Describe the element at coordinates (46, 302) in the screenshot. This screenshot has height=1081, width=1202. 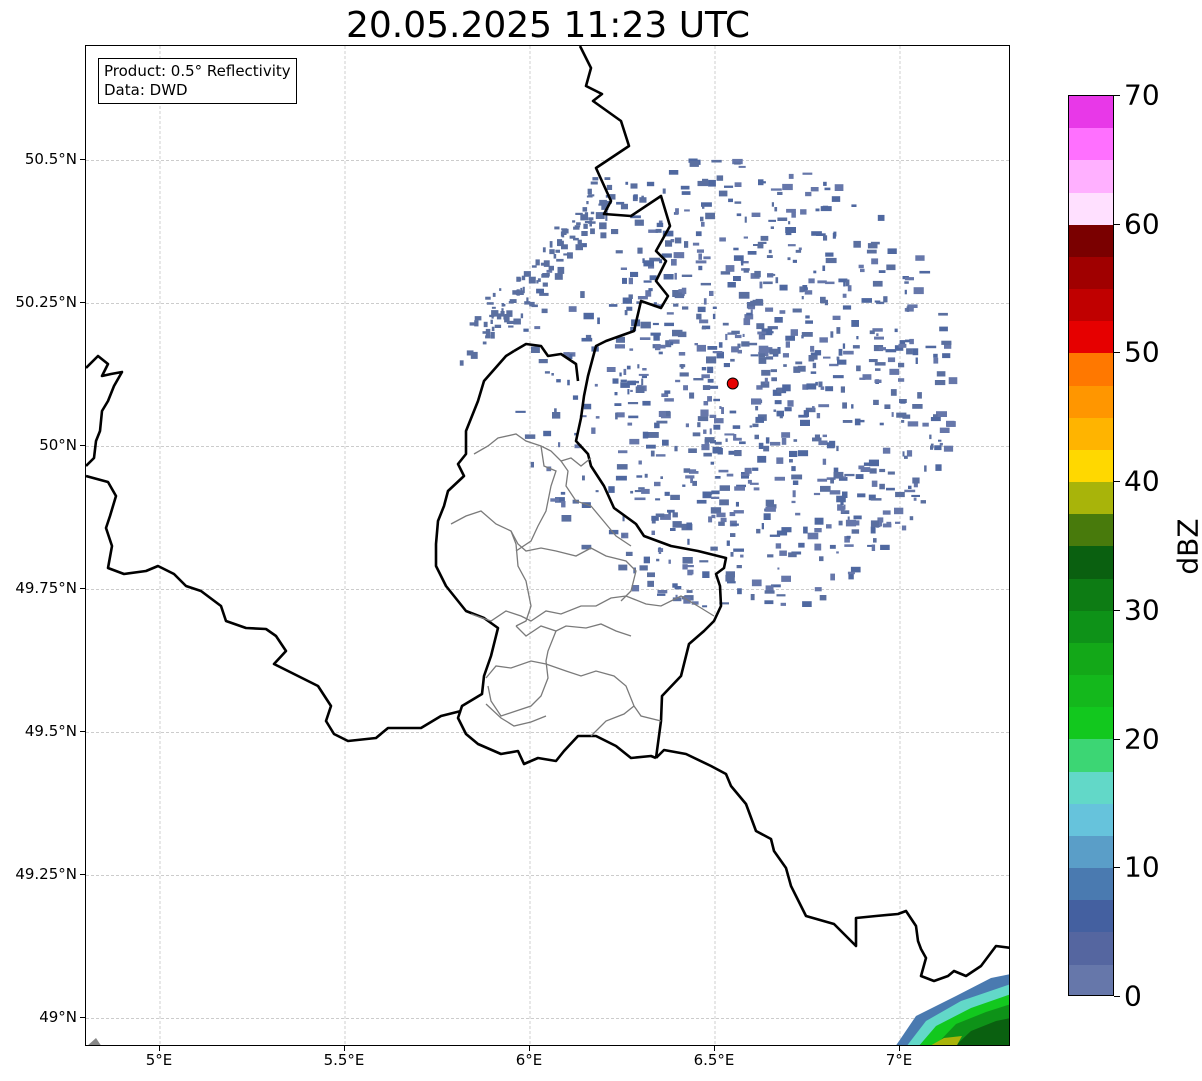
I see `lat-tick-label: 50.25°N` at that location.